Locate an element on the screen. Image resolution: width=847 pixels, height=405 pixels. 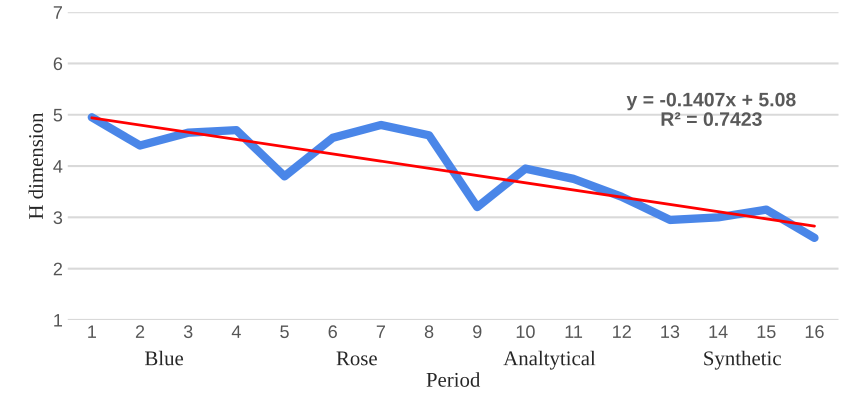
x-tick-label: 12 is located at coordinates (622, 331).